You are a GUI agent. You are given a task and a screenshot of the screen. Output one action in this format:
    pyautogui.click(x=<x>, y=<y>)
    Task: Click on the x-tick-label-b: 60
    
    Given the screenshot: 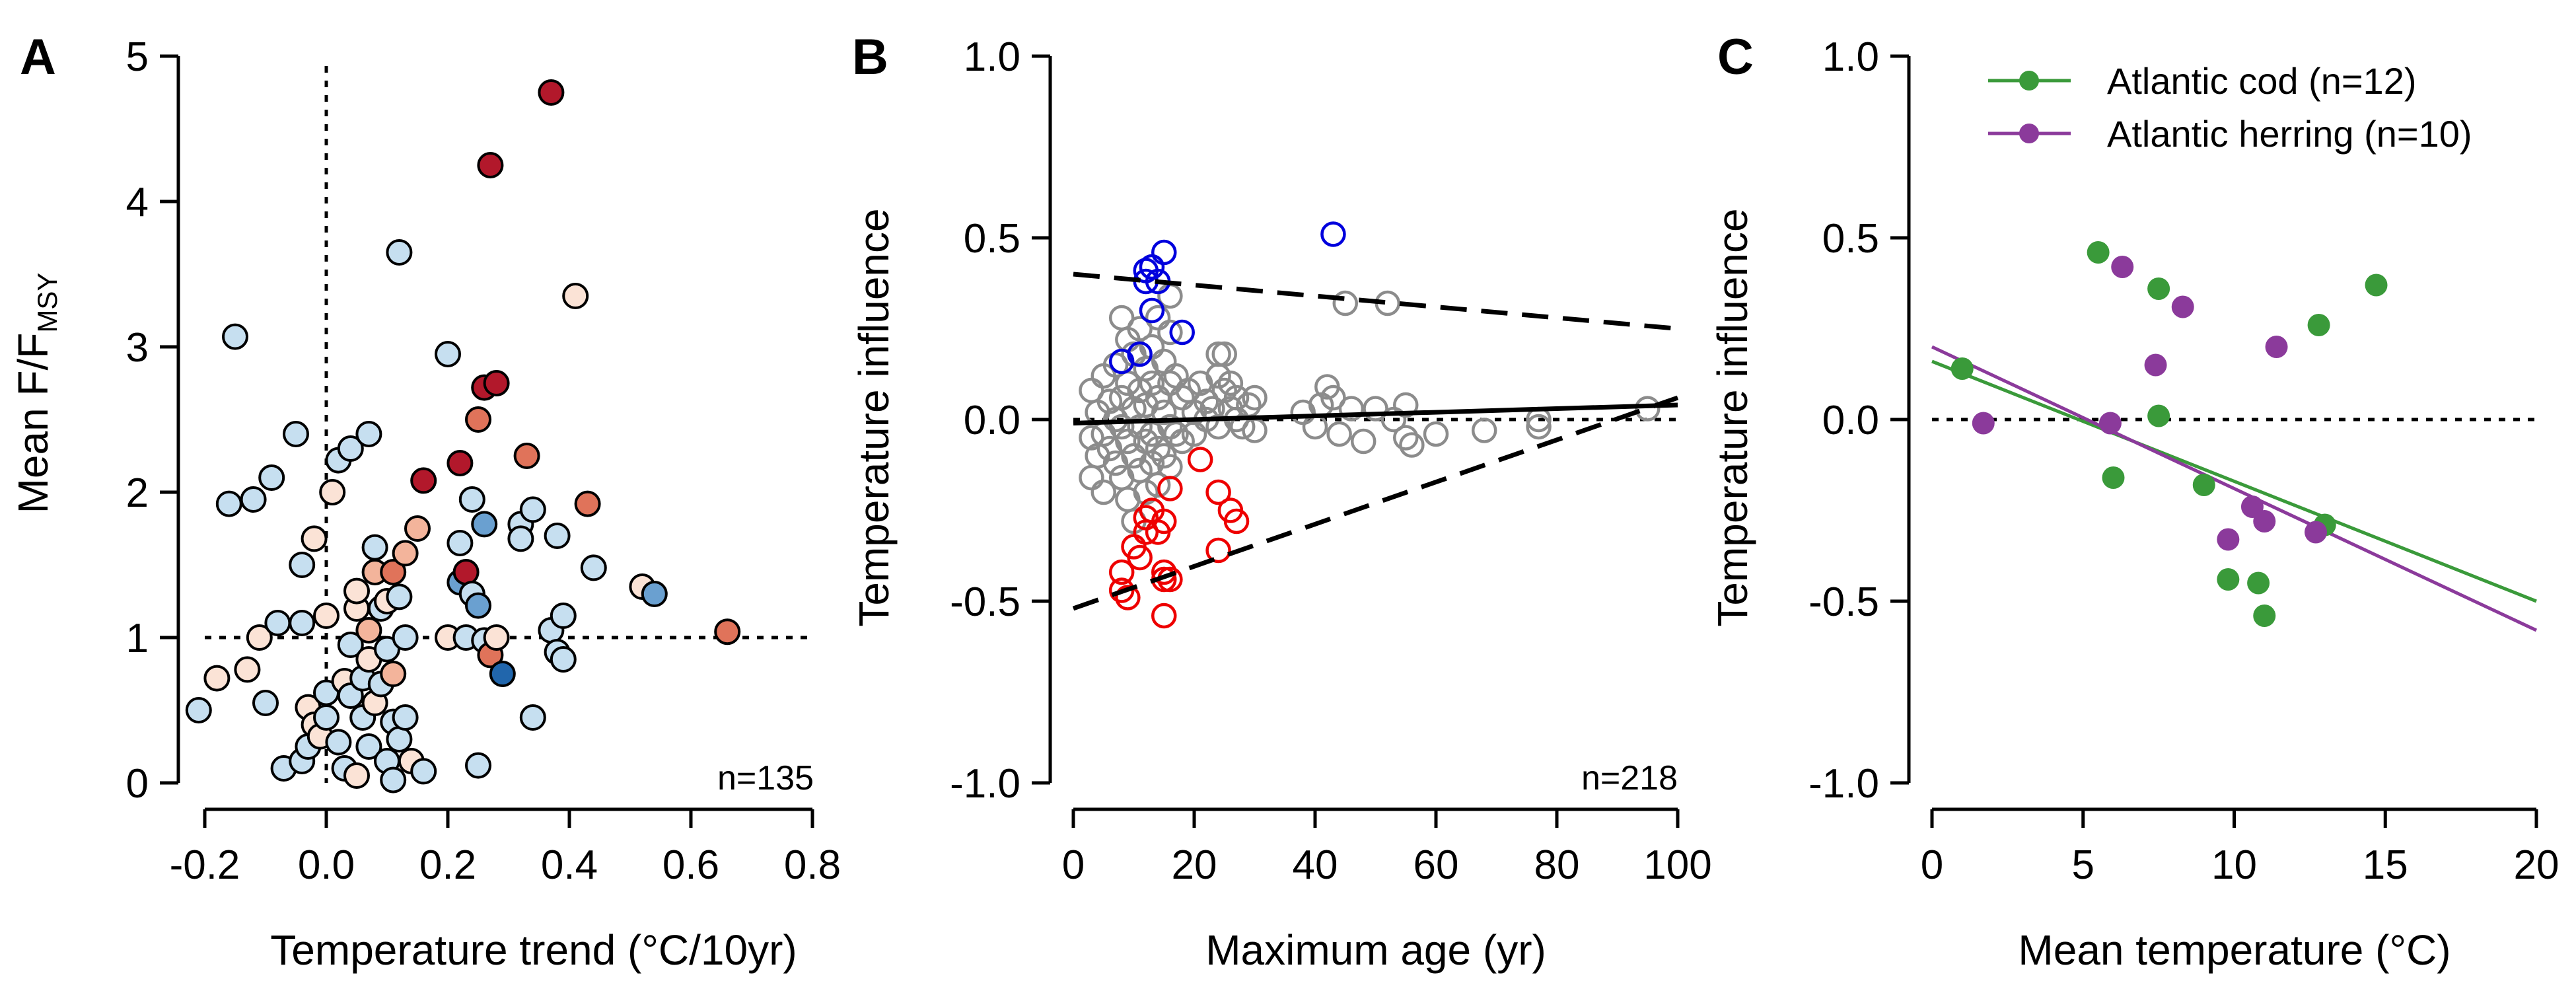 What is the action you would take?
    pyautogui.click(x=1436, y=865)
    